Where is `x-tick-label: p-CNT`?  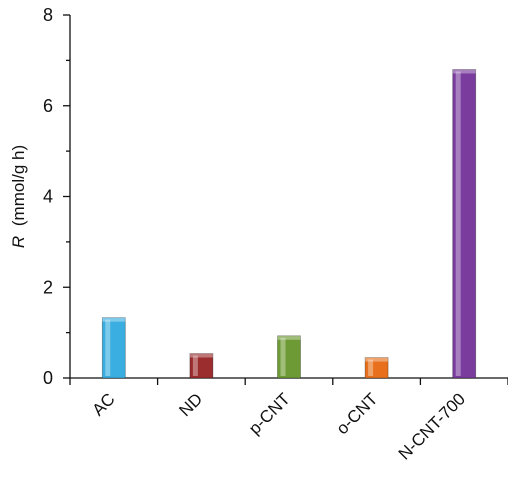
x-tick-label: p-CNT is located at coordinates (269, 413).